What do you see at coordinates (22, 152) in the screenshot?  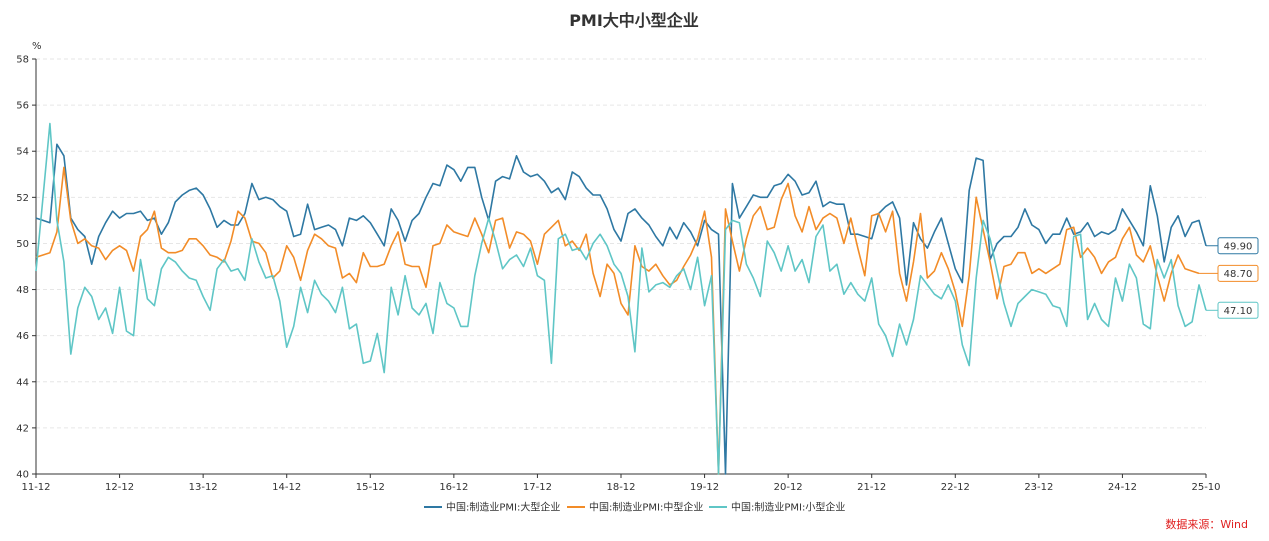 I see `y-tick-label: 54` at bounding box center [22, 152].